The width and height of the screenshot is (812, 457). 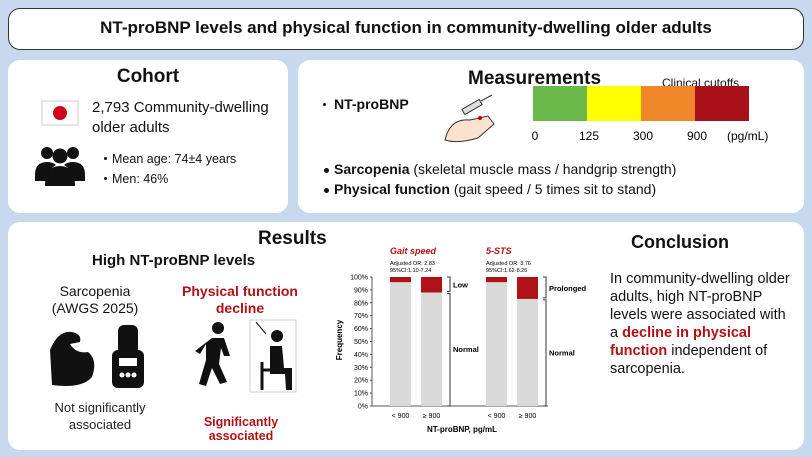 What do you see at coordinates (241, 429) in the screenshot?
I see `physical-finding: Significantly associated` at bounding box center [241, 429].